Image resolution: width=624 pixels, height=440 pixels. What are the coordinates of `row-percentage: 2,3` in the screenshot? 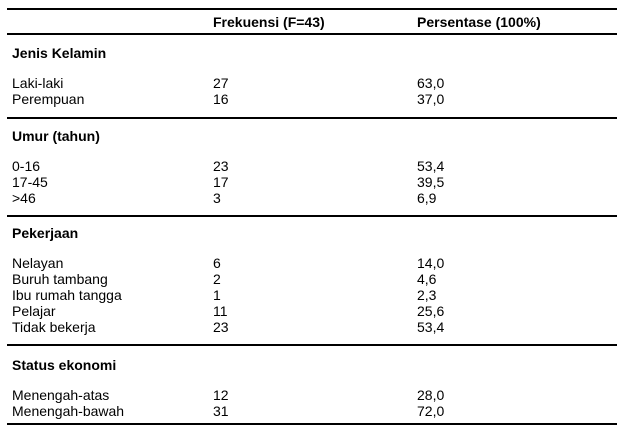 It's located at (427, 295).